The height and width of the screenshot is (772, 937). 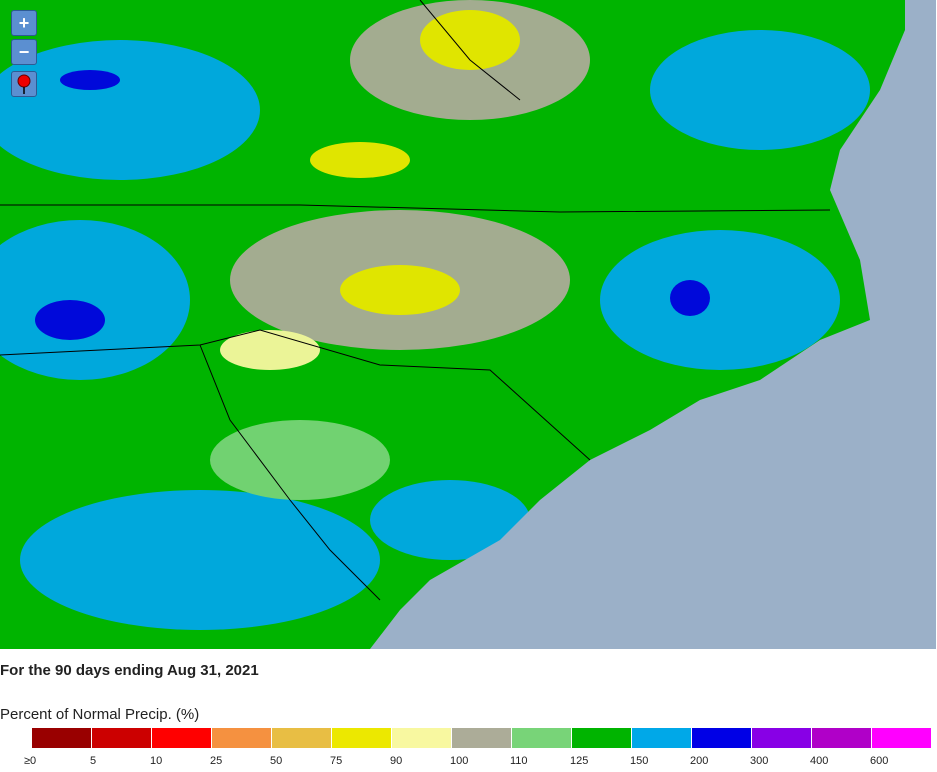 I want to click on legend-label: 10, so click(x=156, y=761).